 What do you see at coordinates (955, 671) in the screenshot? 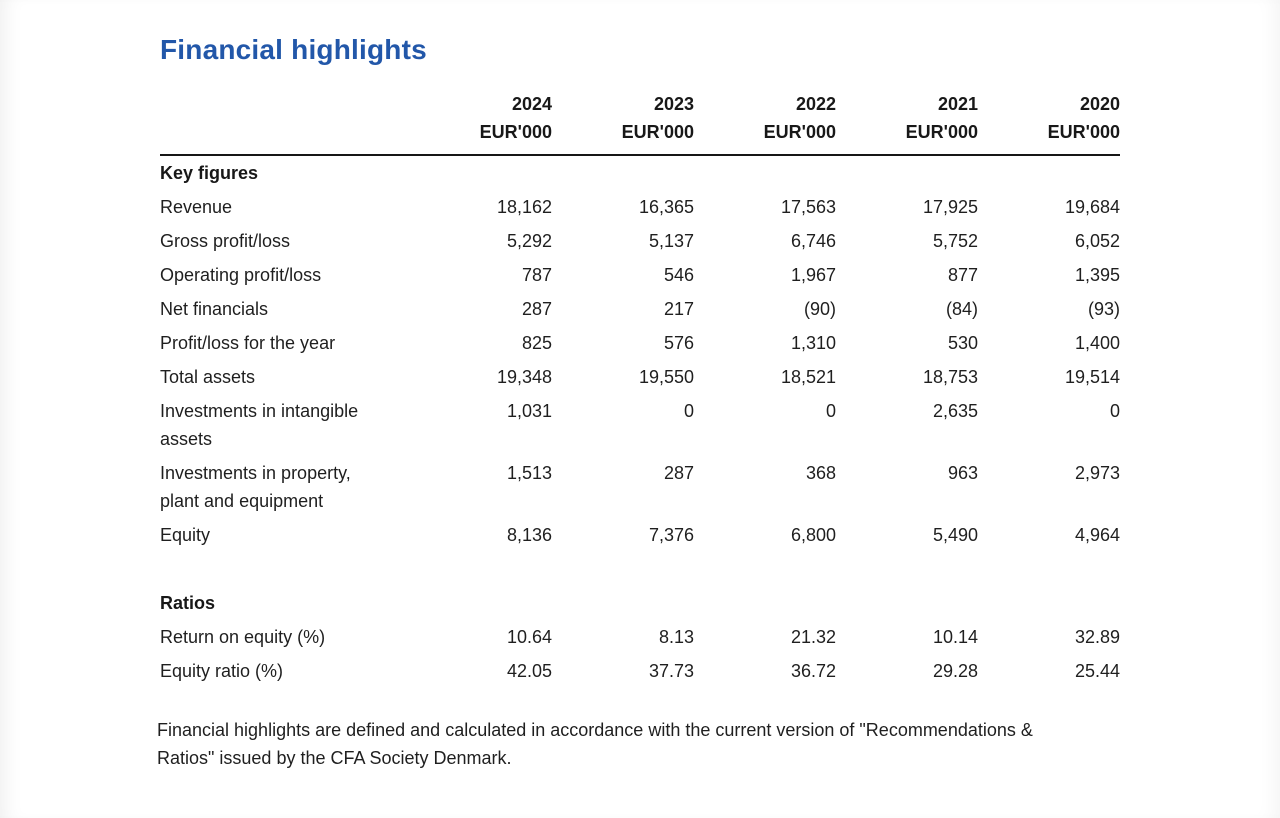
I see `cell-value: 29.28` at bounding box center [955, 671].